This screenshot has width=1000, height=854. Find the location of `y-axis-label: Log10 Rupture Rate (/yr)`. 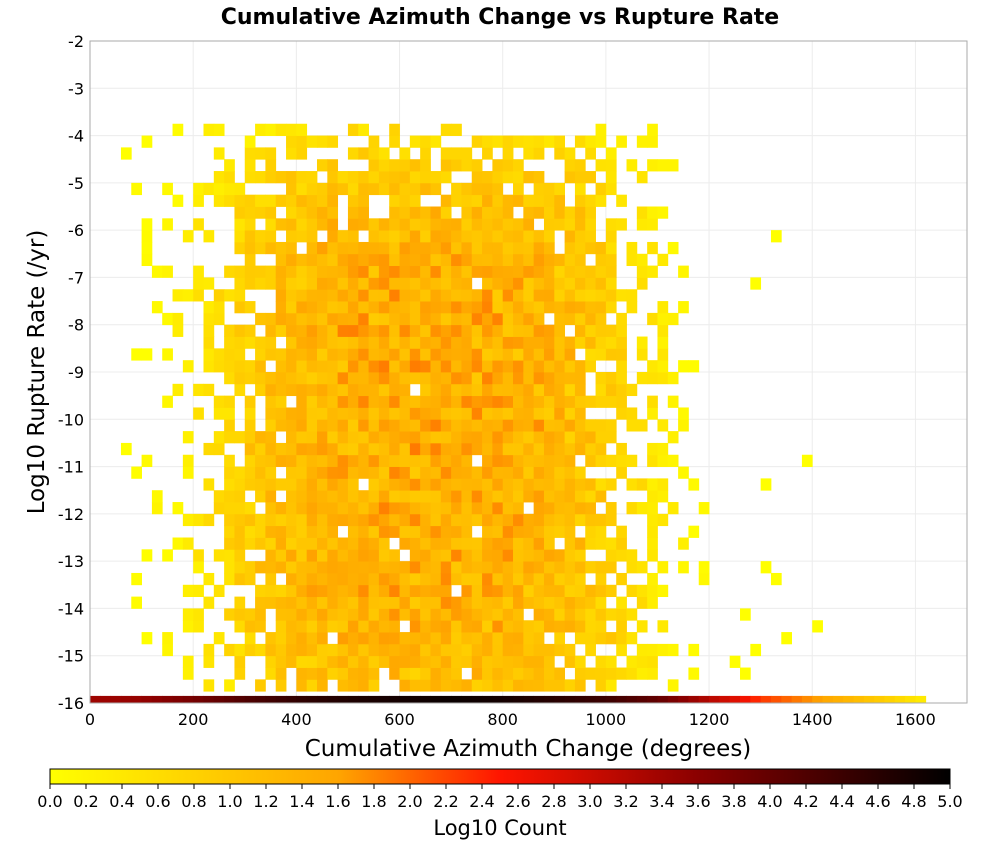

y-axis-label: Log10 Rupture Rate (/yr) is located at coordinates (37, 372).